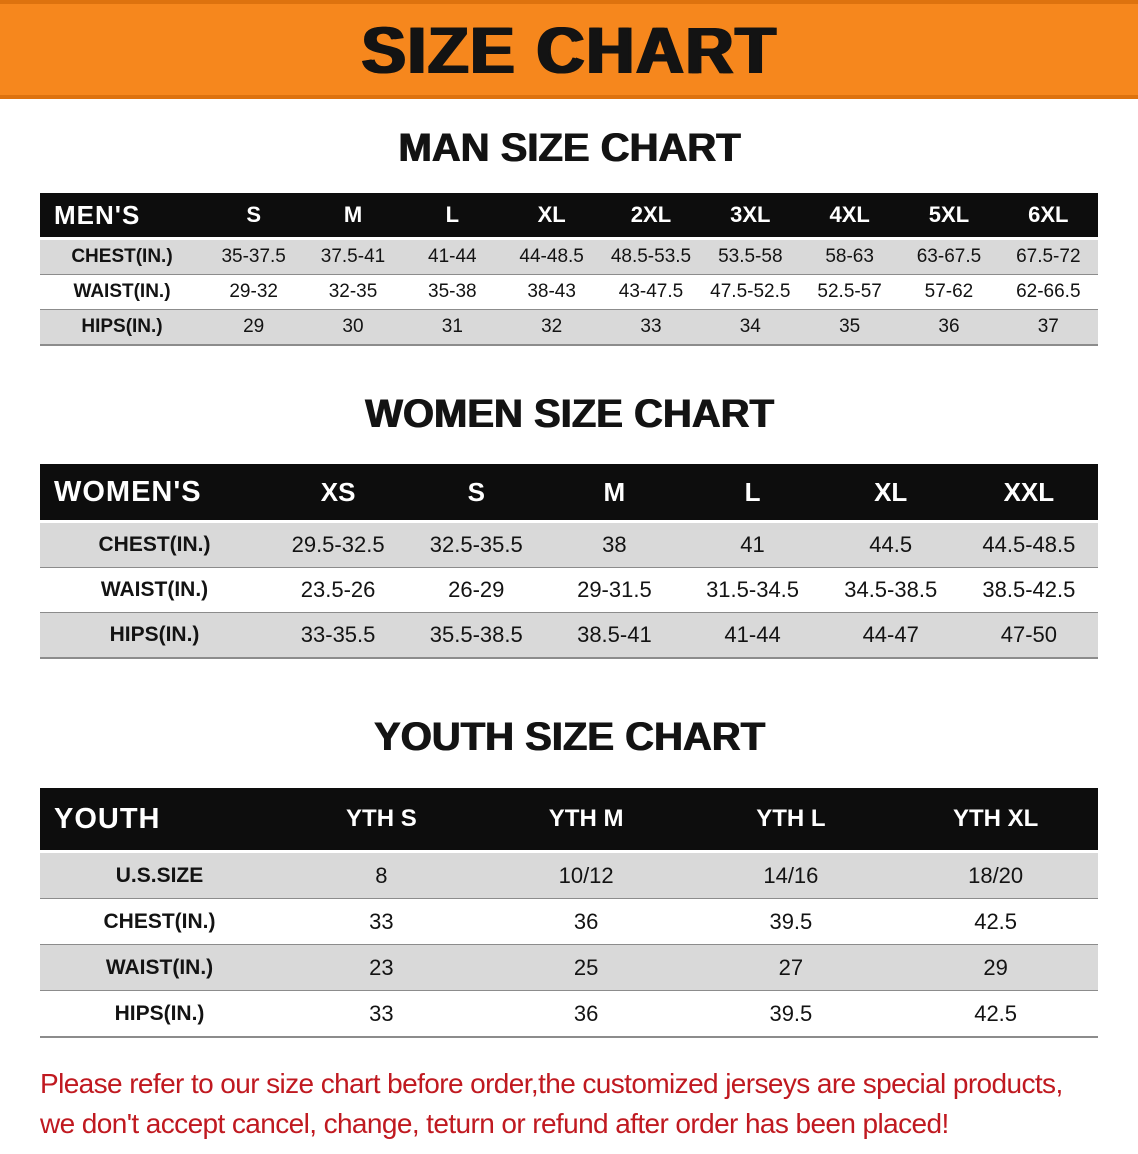 The image size is (1138, 1154). I want to click on size-cell: 26-29, so click(476, 589).